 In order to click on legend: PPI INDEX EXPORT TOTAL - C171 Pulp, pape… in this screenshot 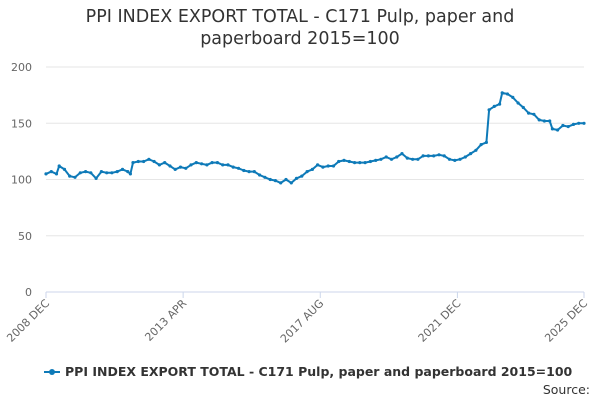, I will do `click(308, 371)`.